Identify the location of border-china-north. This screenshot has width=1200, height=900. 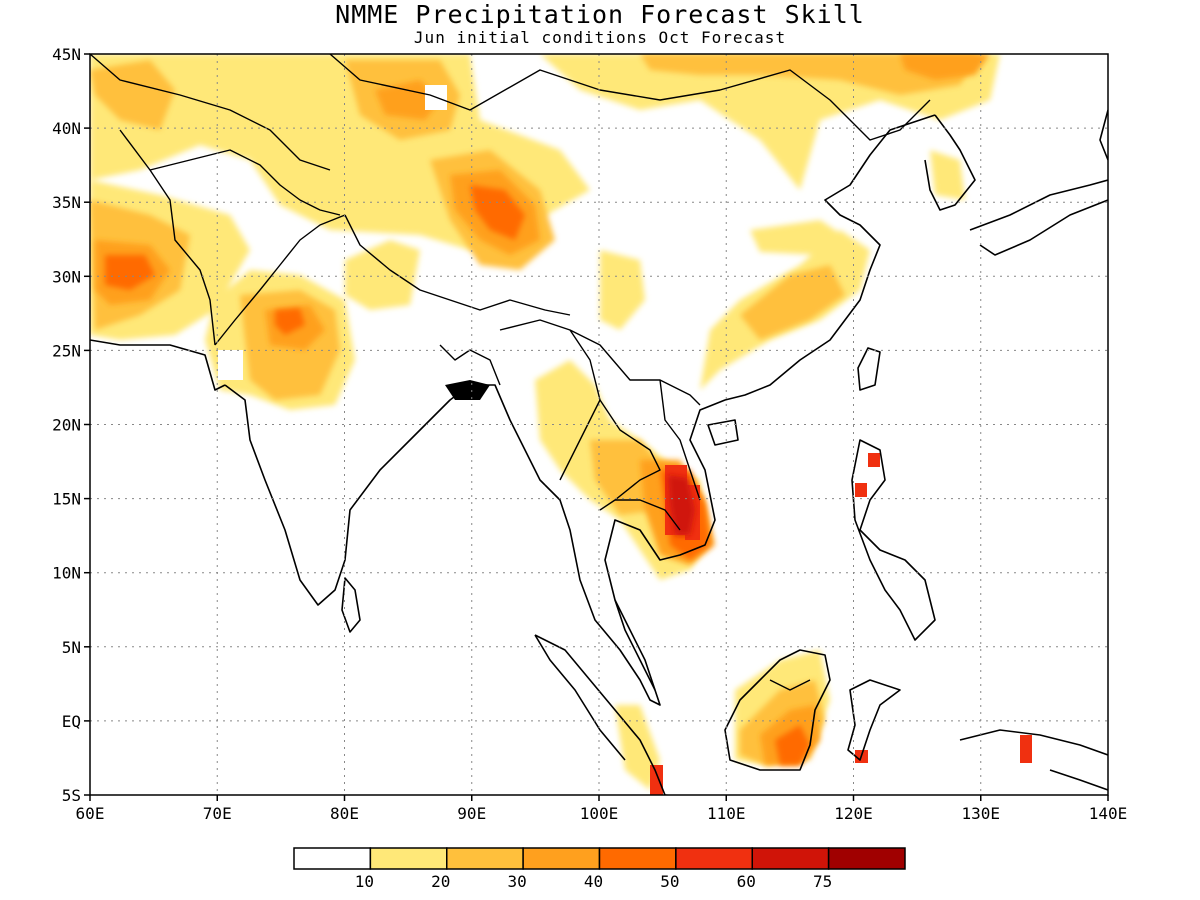
(210, 112).